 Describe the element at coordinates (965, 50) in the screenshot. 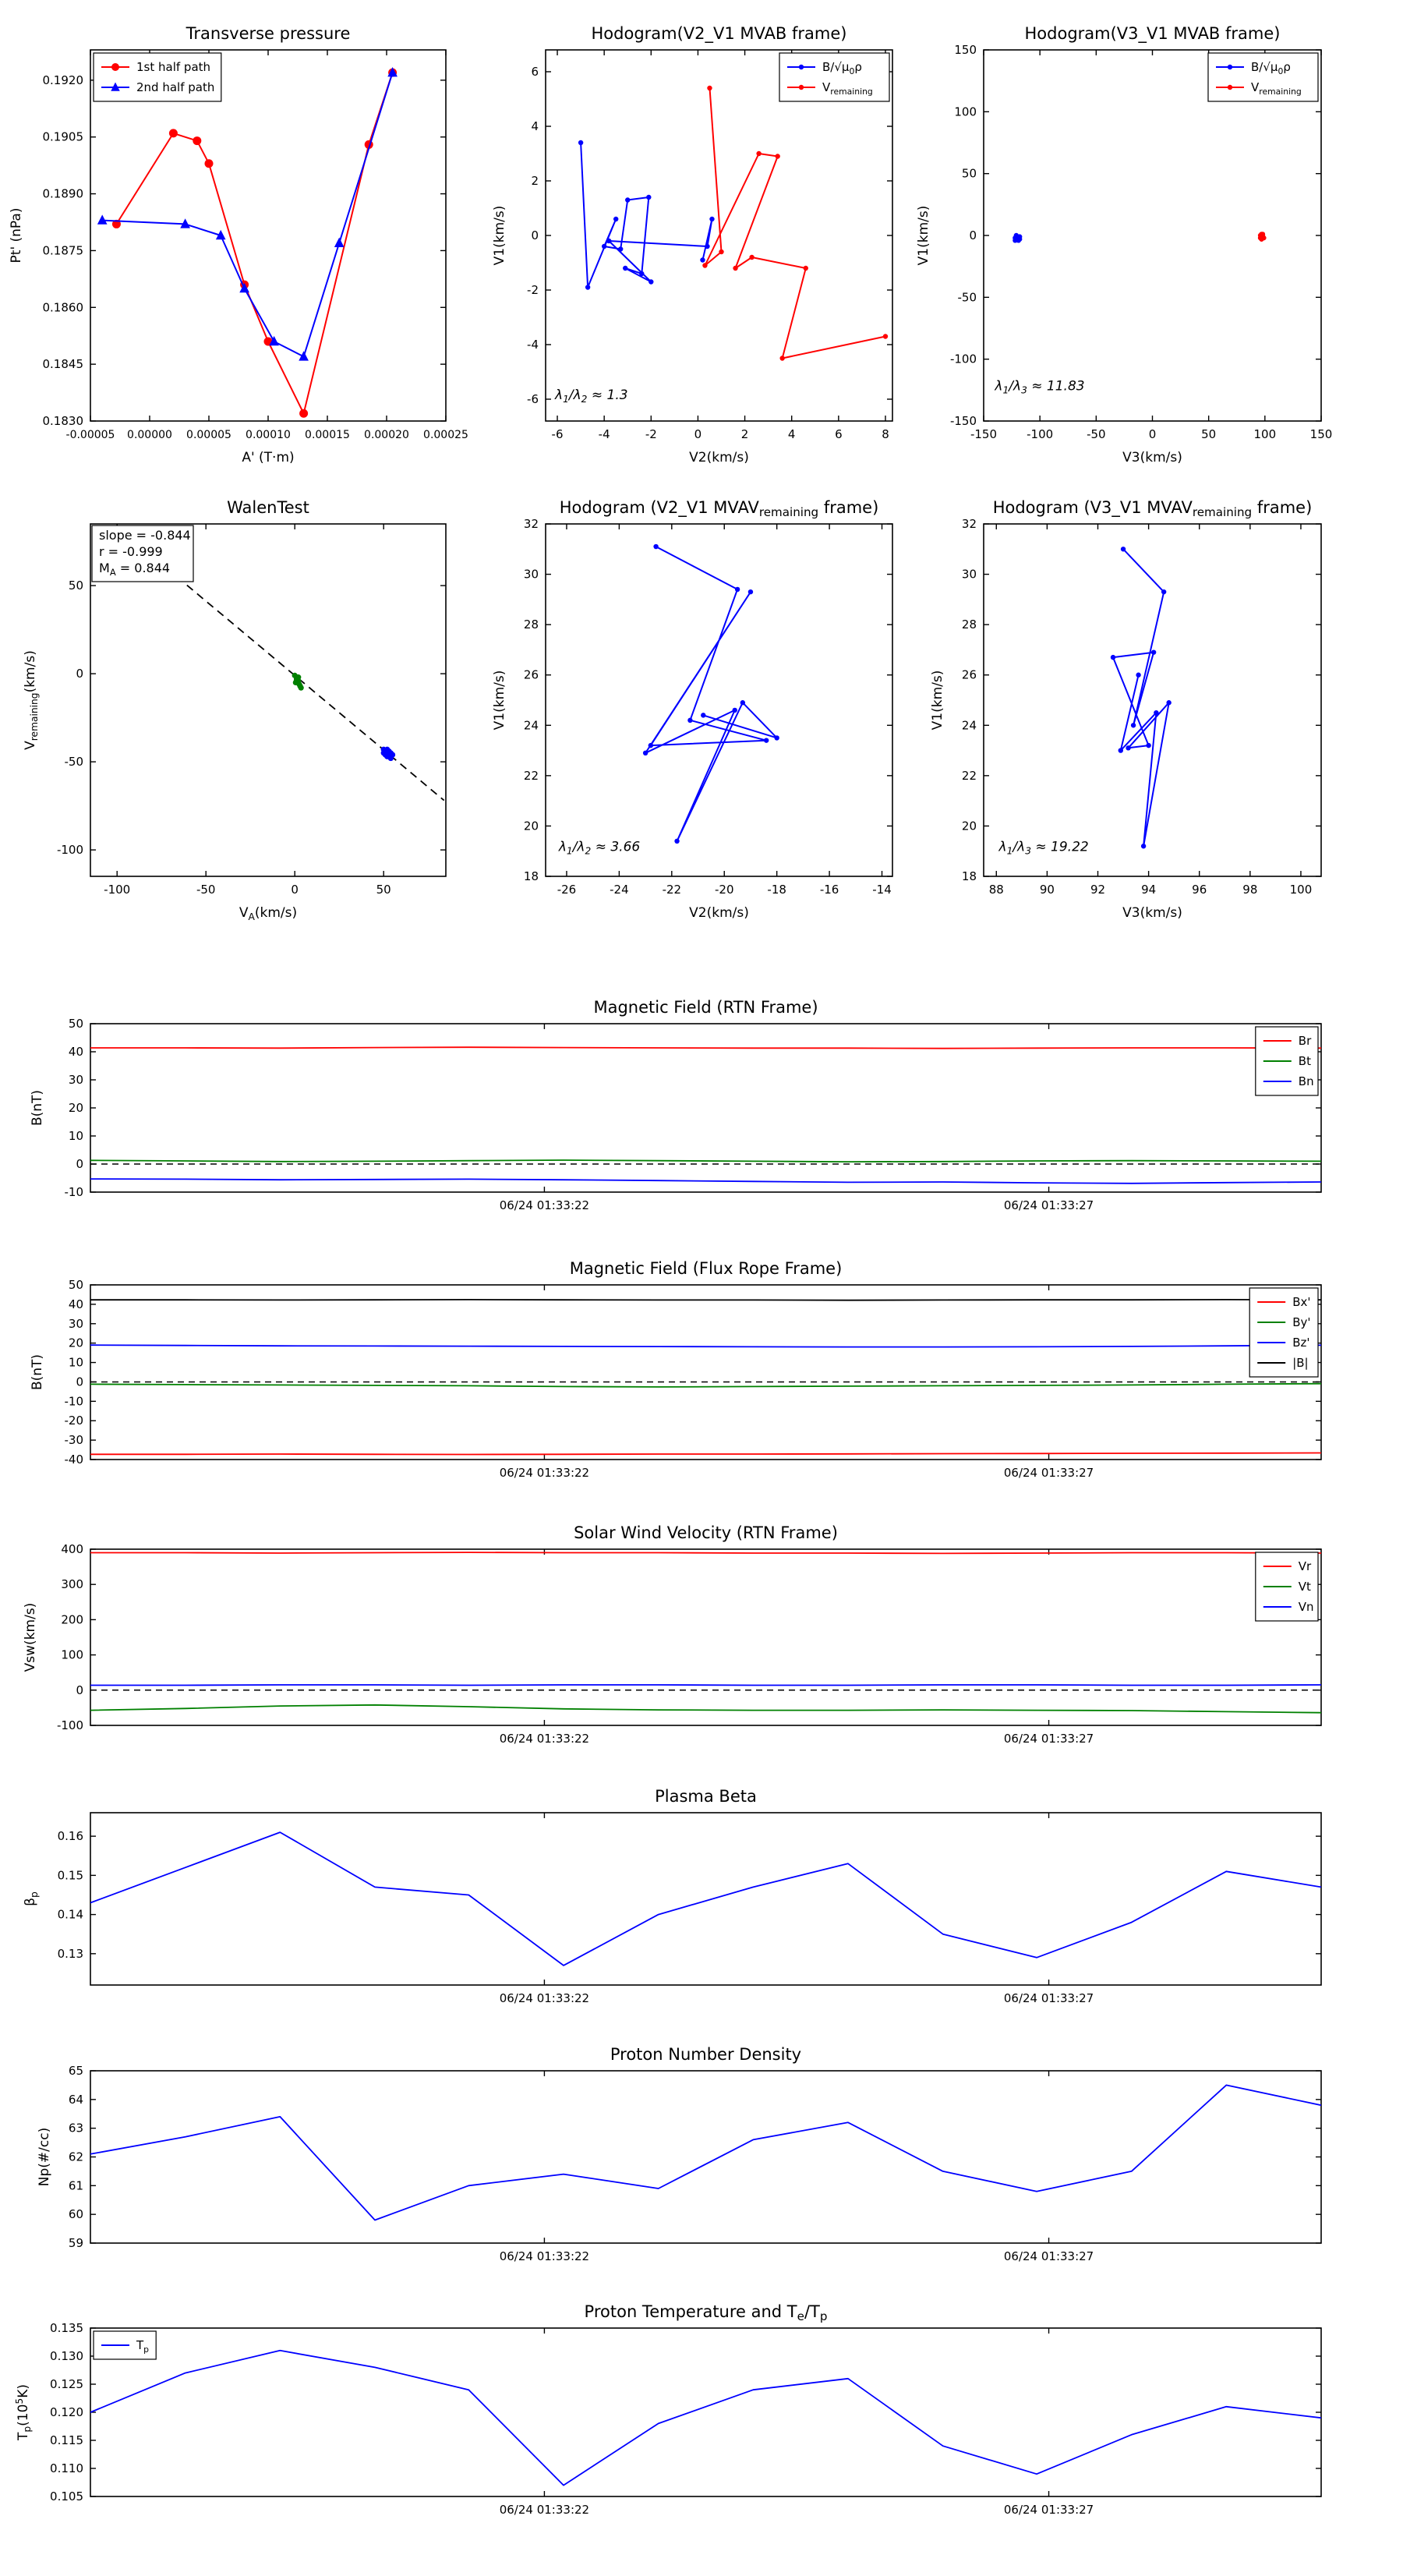

I see `hodogram_v3v1_mvab-ytick-label: 150` at that location.